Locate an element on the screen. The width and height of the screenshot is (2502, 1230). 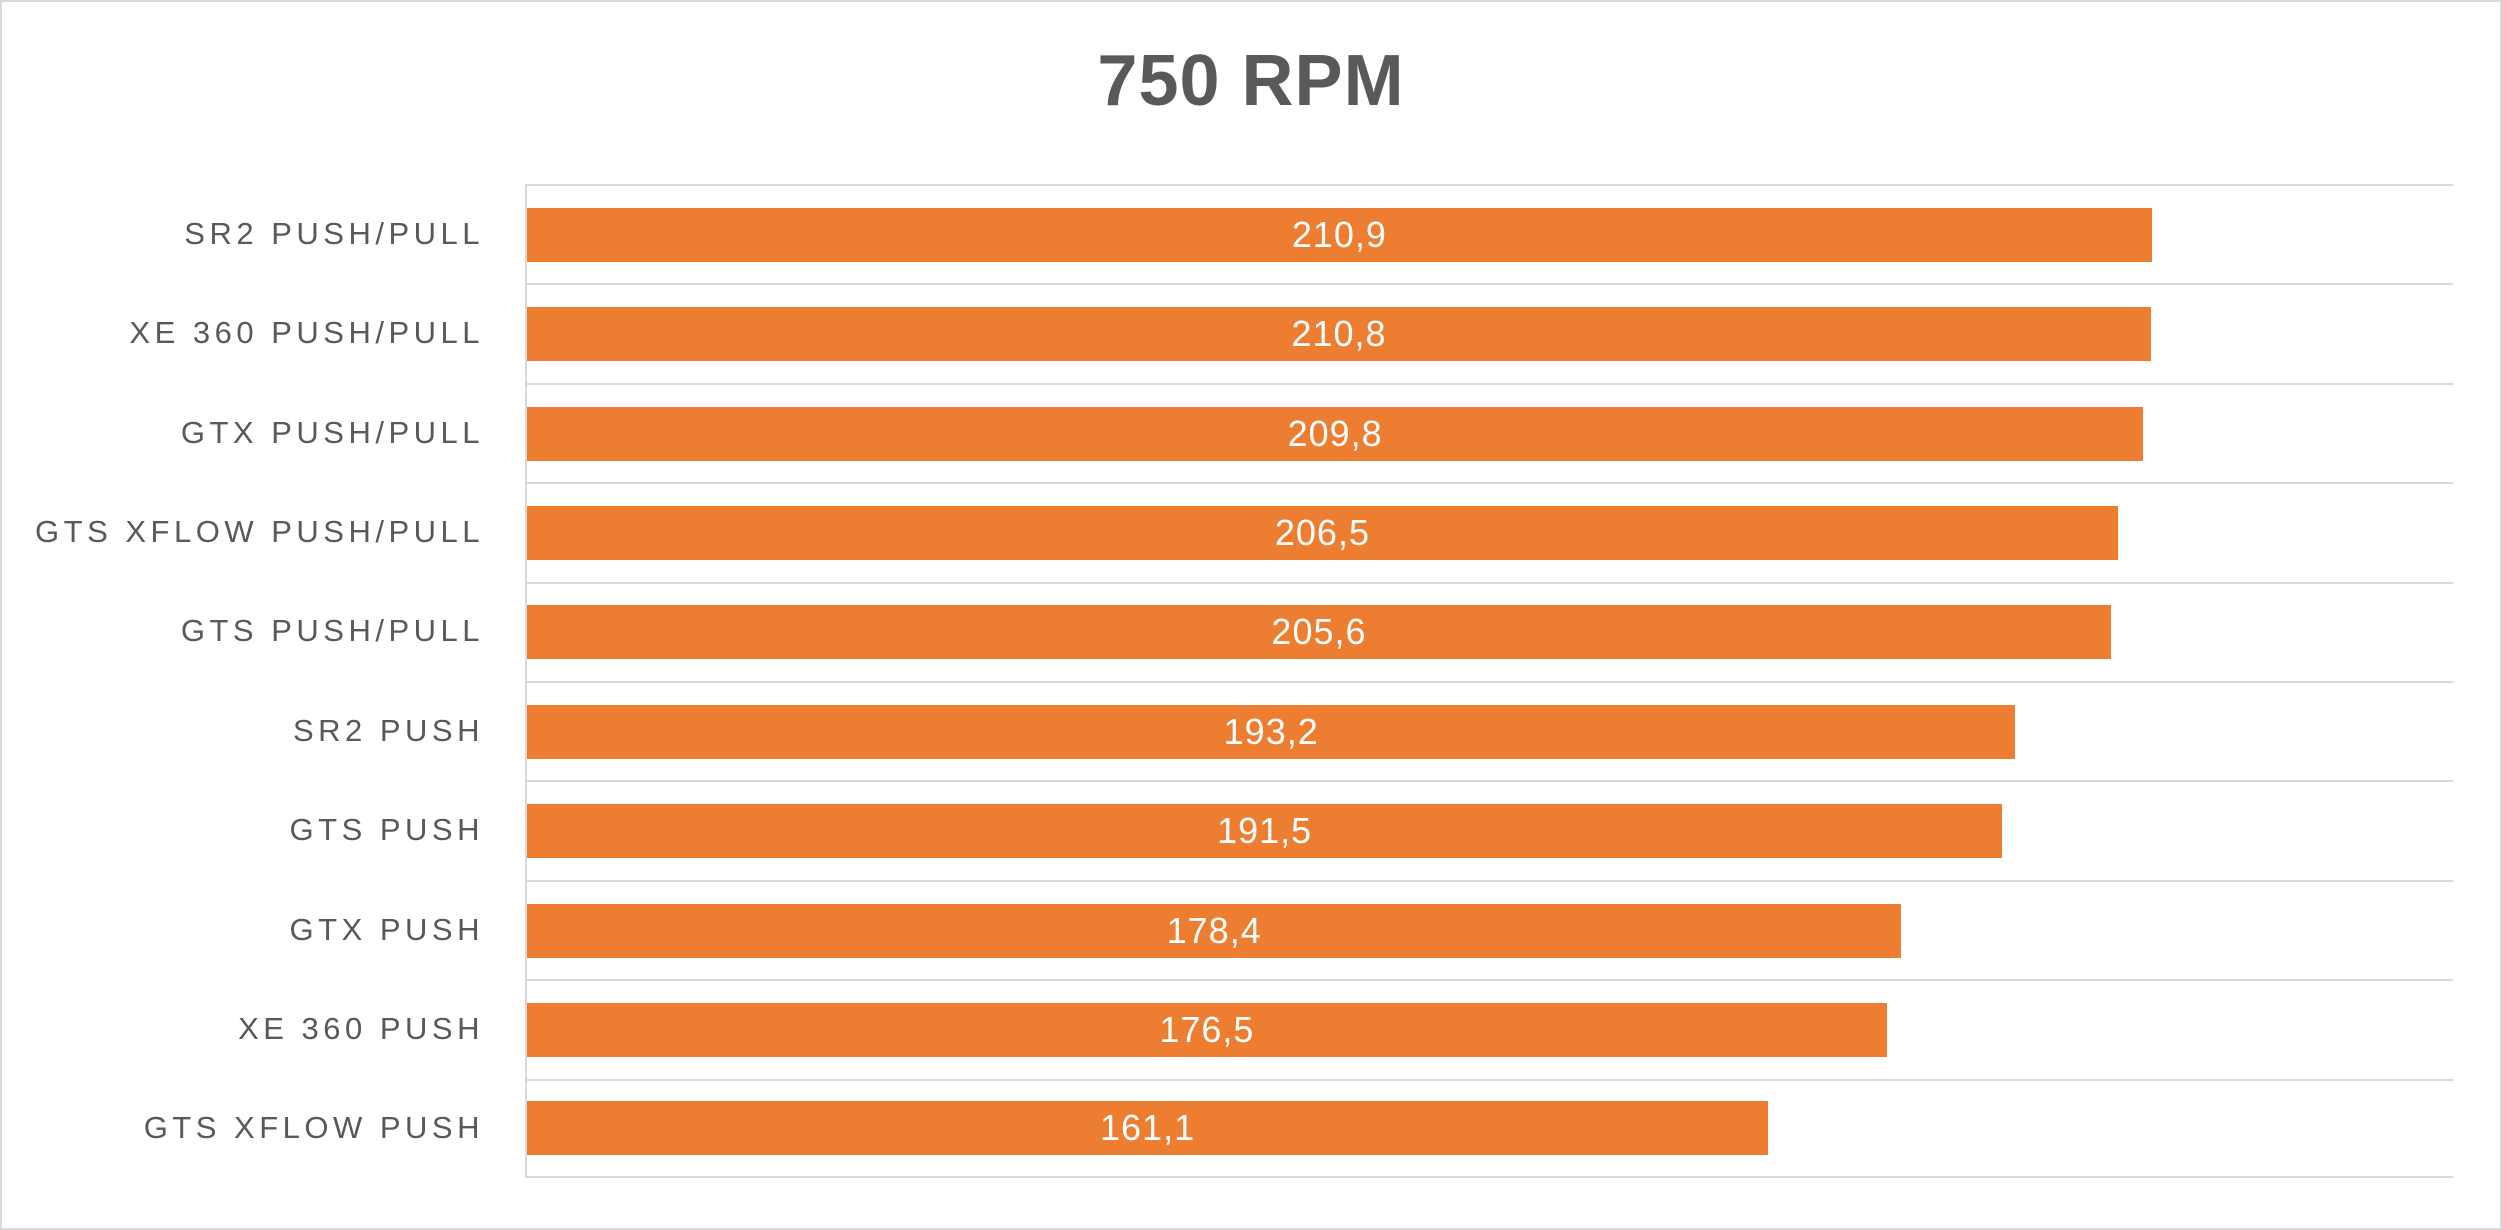
bar-row: GTS XFLOW PUSH/PULL 206,5 is located at coordinates (1227, 532).